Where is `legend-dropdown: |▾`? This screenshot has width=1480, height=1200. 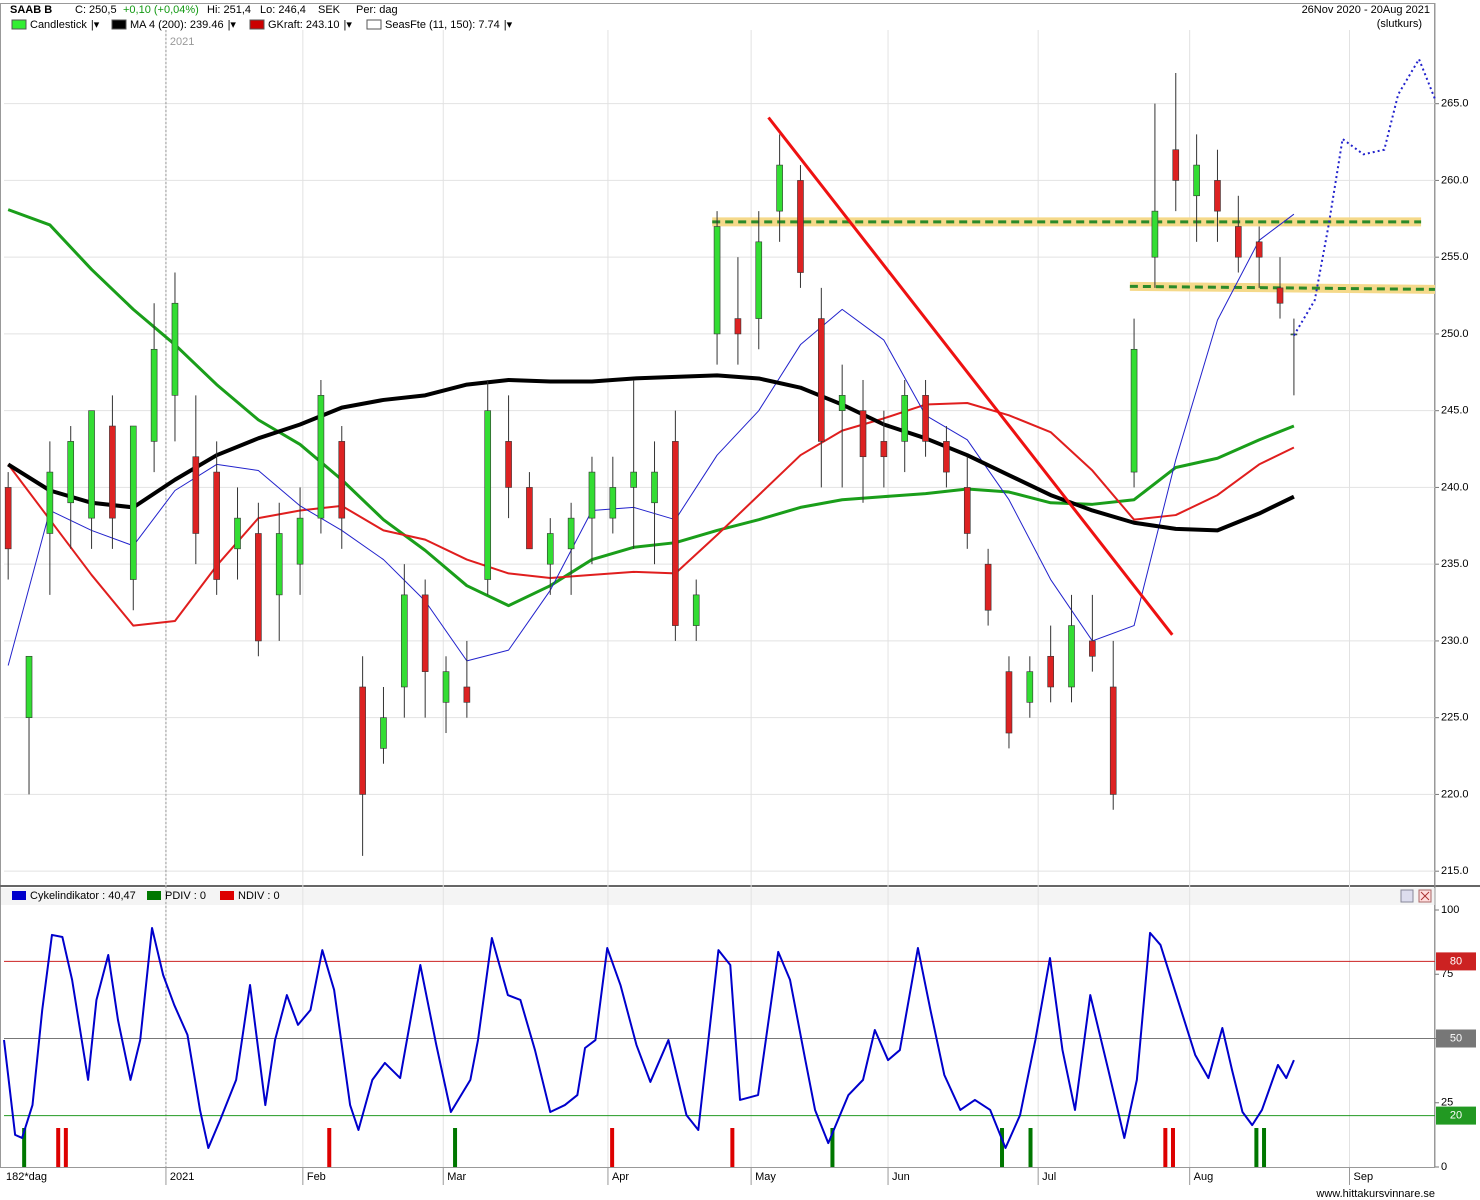
legend-dropdown: |▾ is located at coordinates (232, 25).